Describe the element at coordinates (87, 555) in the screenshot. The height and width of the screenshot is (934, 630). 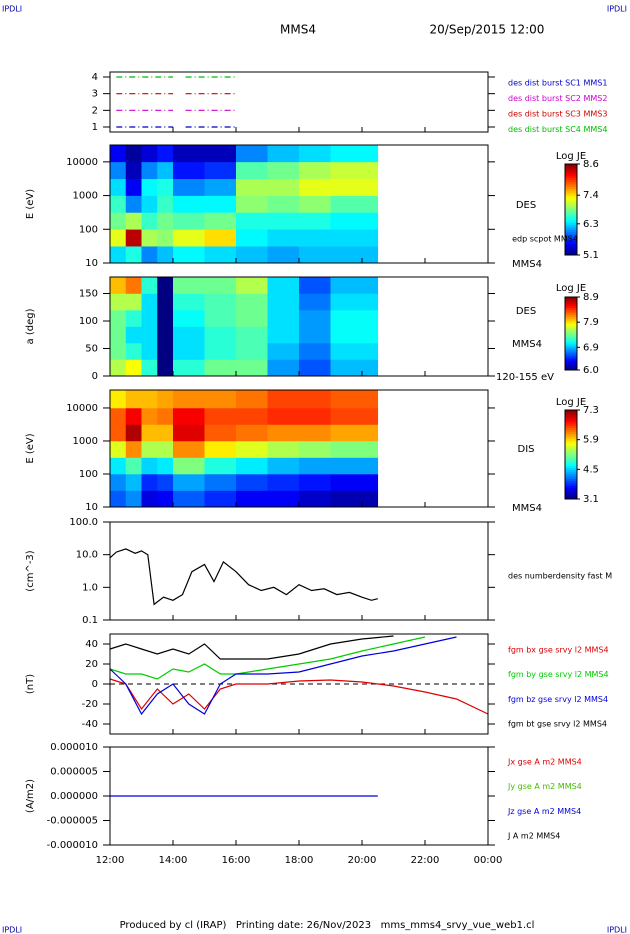
I see `y-tick-label: 10.0` at that location.